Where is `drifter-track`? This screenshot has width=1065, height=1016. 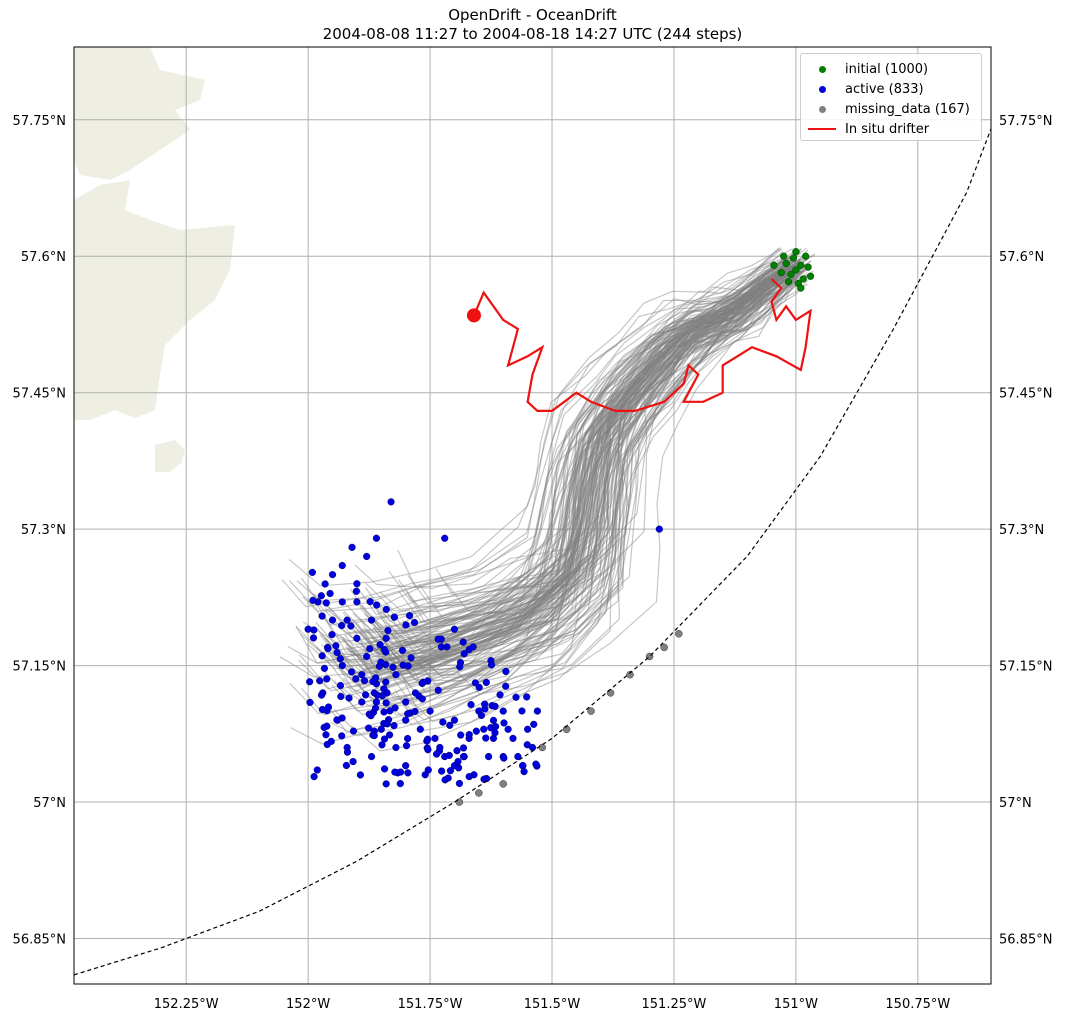 drifter-track is located at coordinates (639, 345).